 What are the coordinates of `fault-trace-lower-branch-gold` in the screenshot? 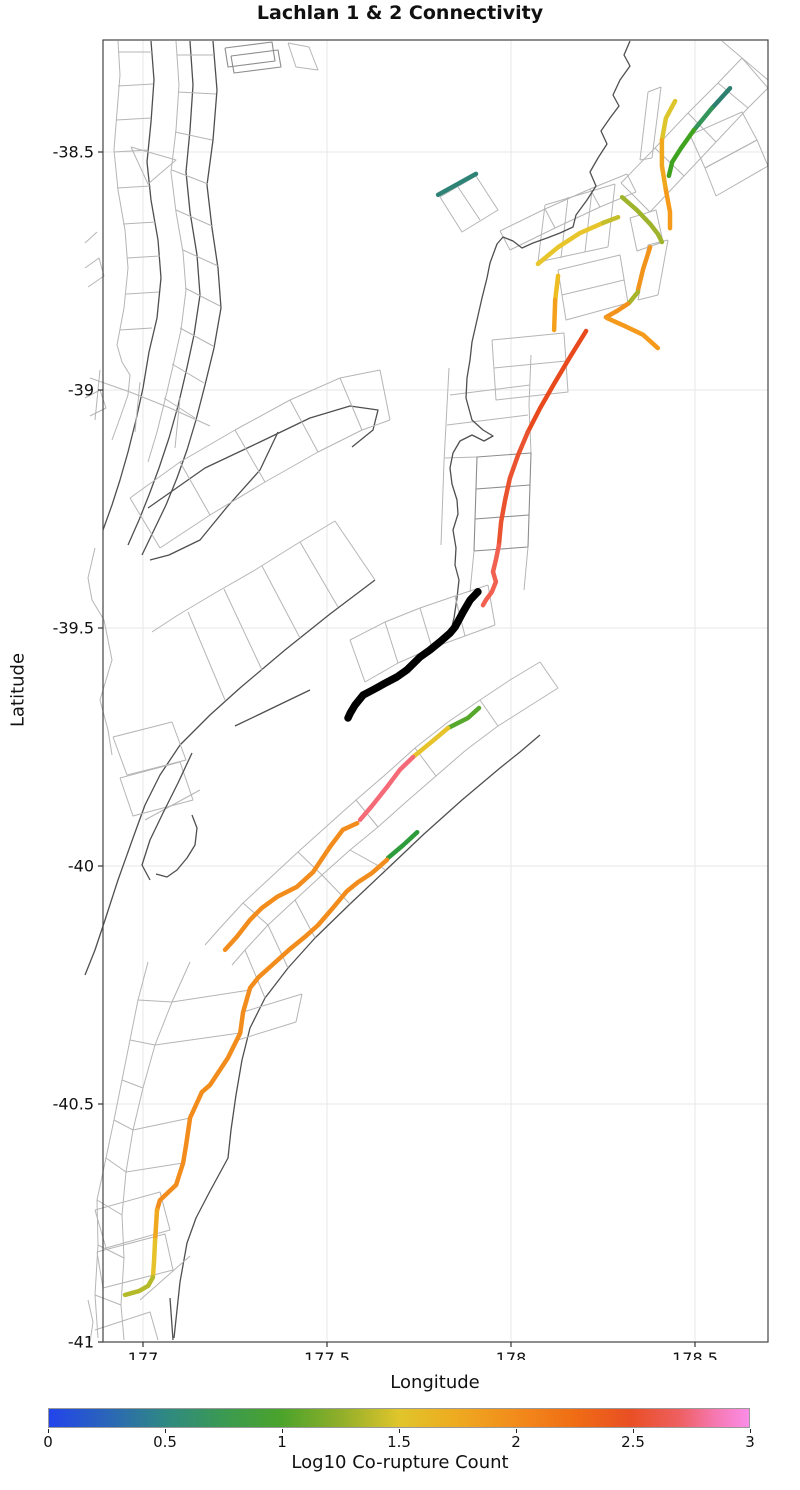 It's located at (156, 1225).